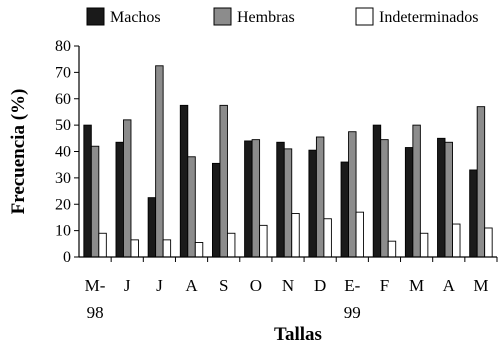 The image size is (499, 347). Describe the element at coordinates (320, 285) in the screenshot. I see `x-tick-label: D` at that location.